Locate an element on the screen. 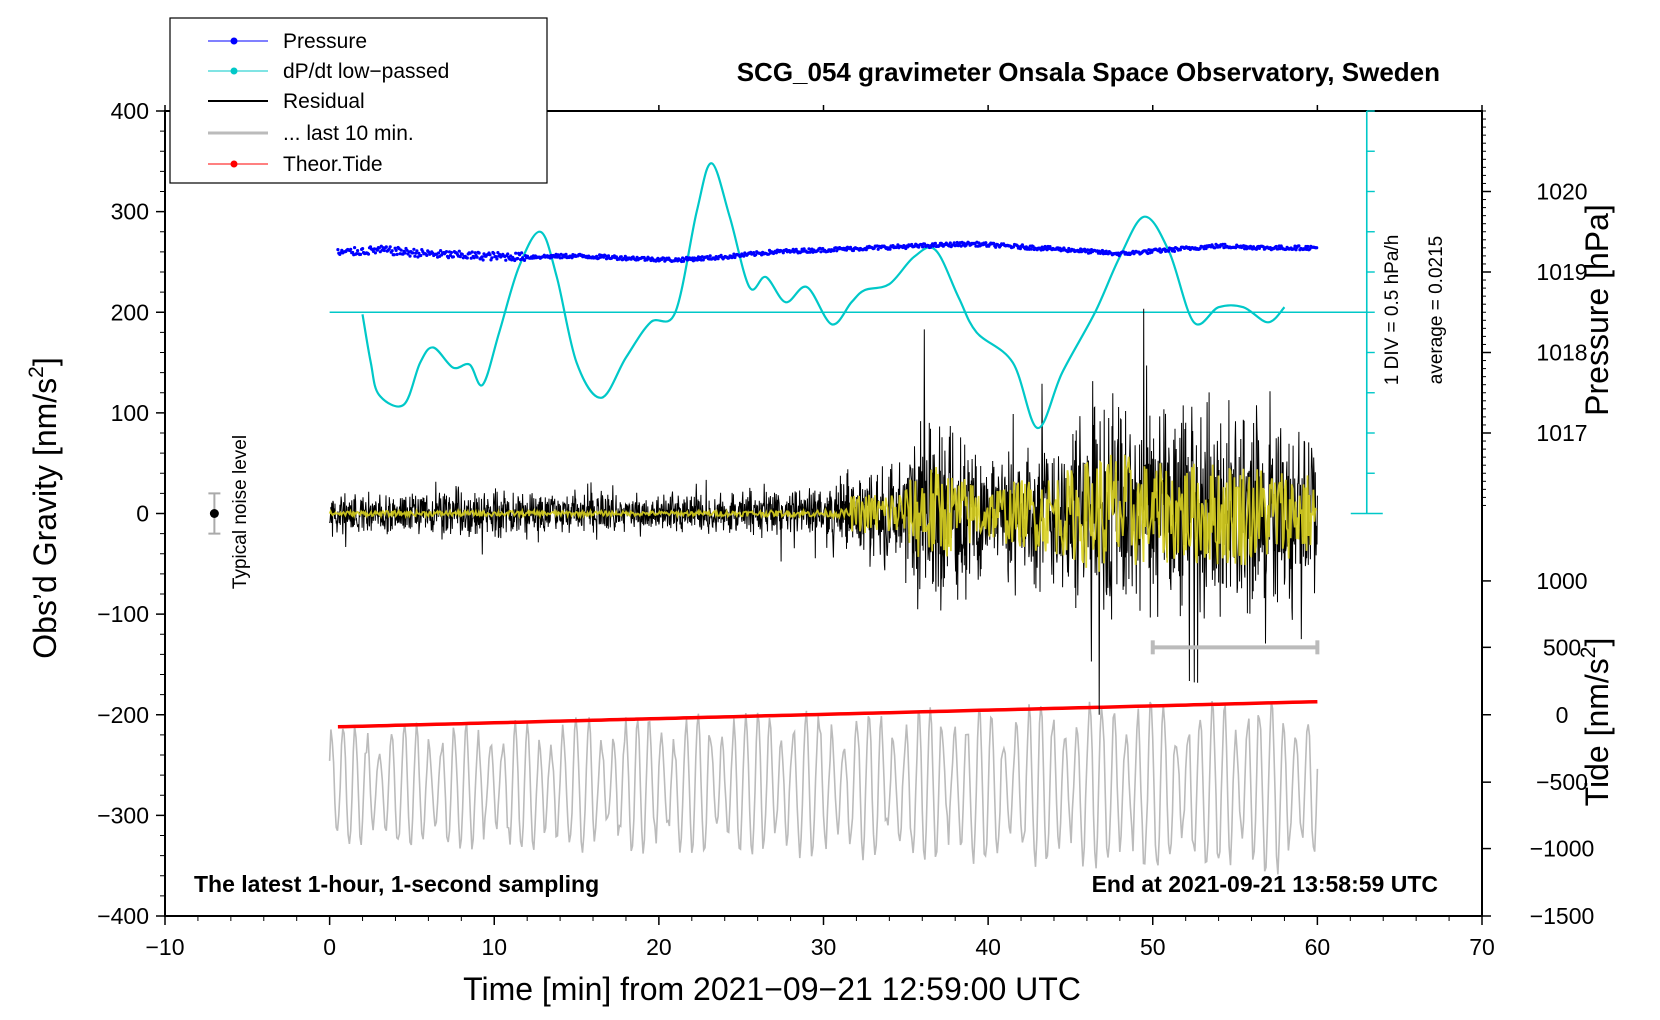  legend-entry-residual: Residual is located at coordinates (286, 101).